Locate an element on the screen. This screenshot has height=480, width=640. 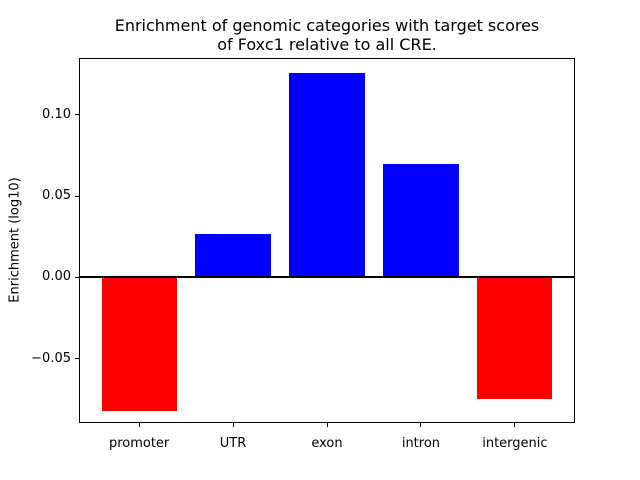
zero-line is located at coordinates (327, 277).